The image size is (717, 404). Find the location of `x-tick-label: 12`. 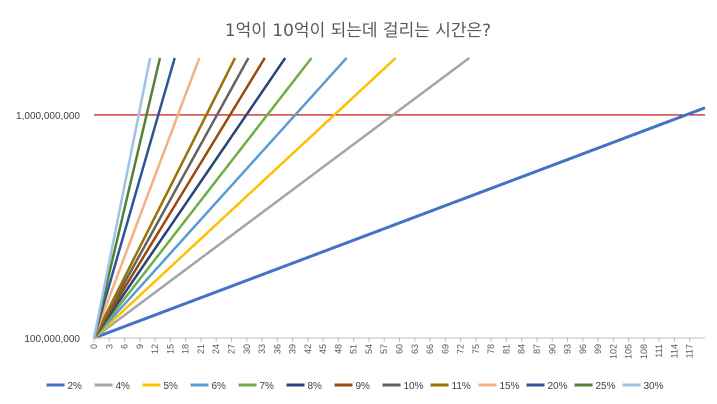

x-tick-label: 12 is located at coordinates (155, 349).